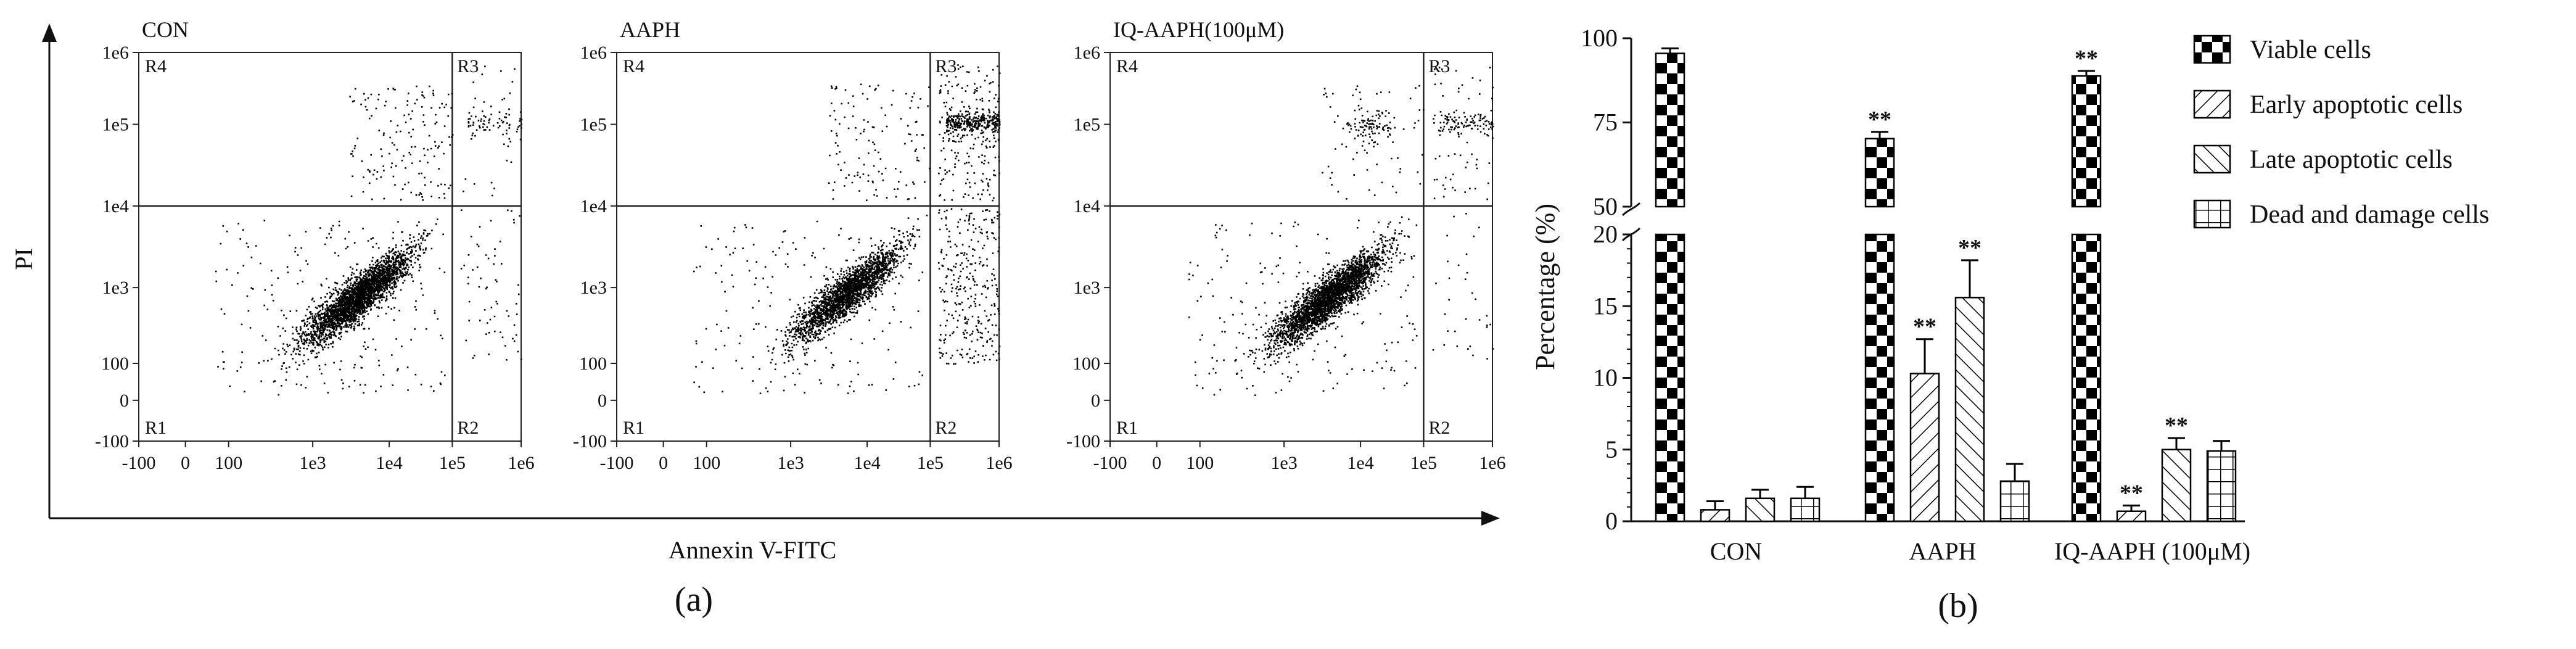 This screenshot has width=2576, height=649. What do you see at coordinates (2356, 105) in the screenshot?
I see `legend-label: Early apoptotic cells` at bounding box center [2356, 105].